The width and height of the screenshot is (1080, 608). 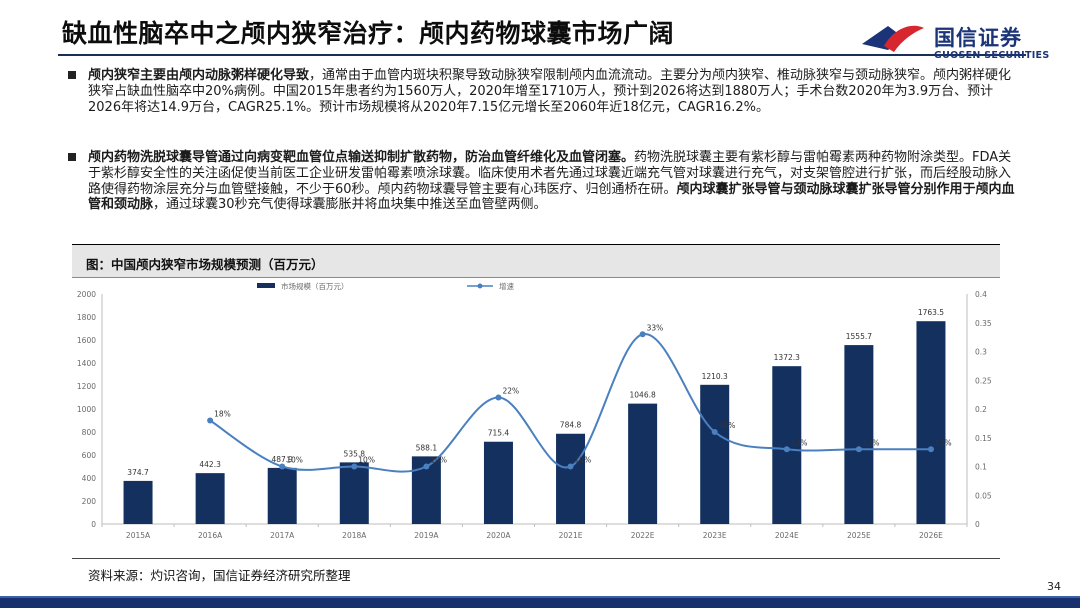 What do you see at coordinates (499, 433) in the screenshot?
I see `bar-value-label: 715.4` at bounding box center [499, 433].